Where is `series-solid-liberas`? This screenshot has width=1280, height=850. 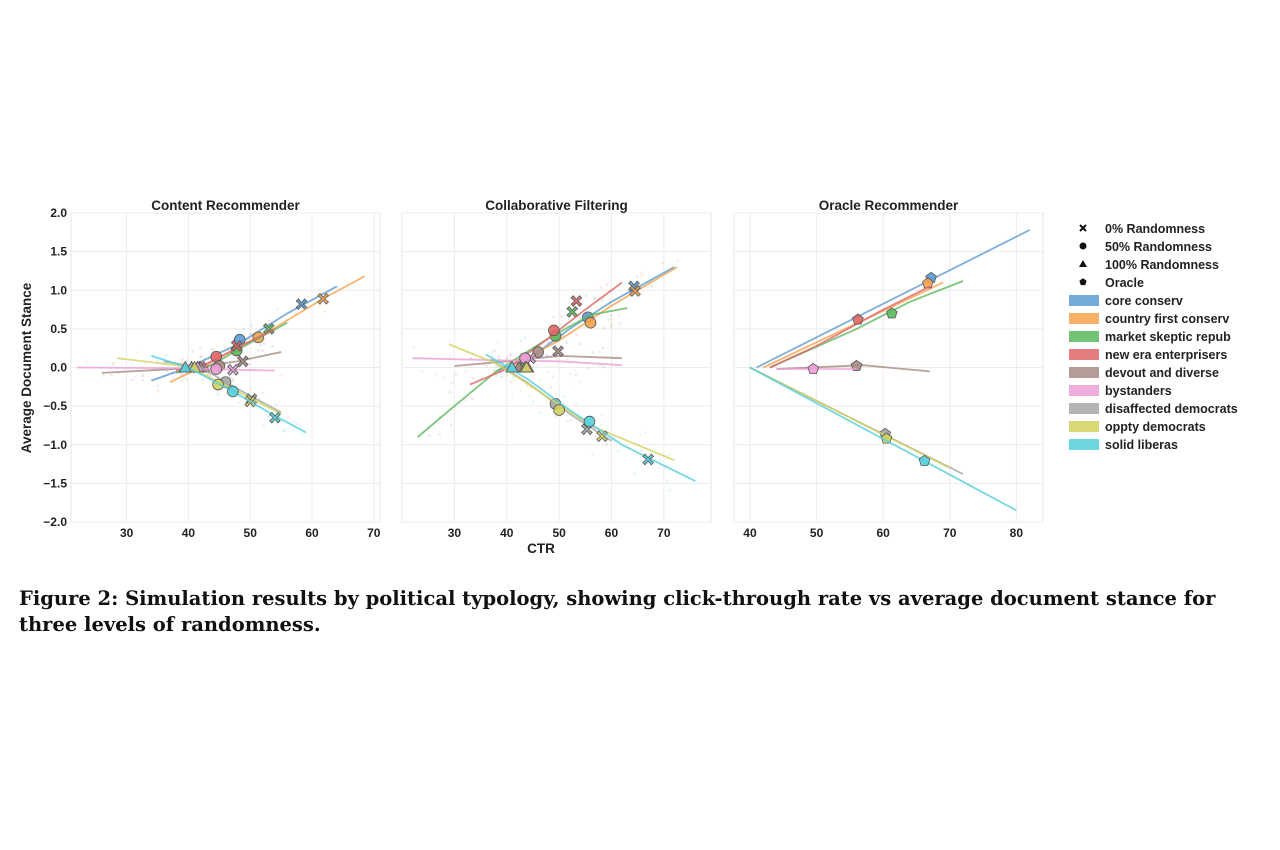 series-solid-liberas is located at coordinates (590, 417).